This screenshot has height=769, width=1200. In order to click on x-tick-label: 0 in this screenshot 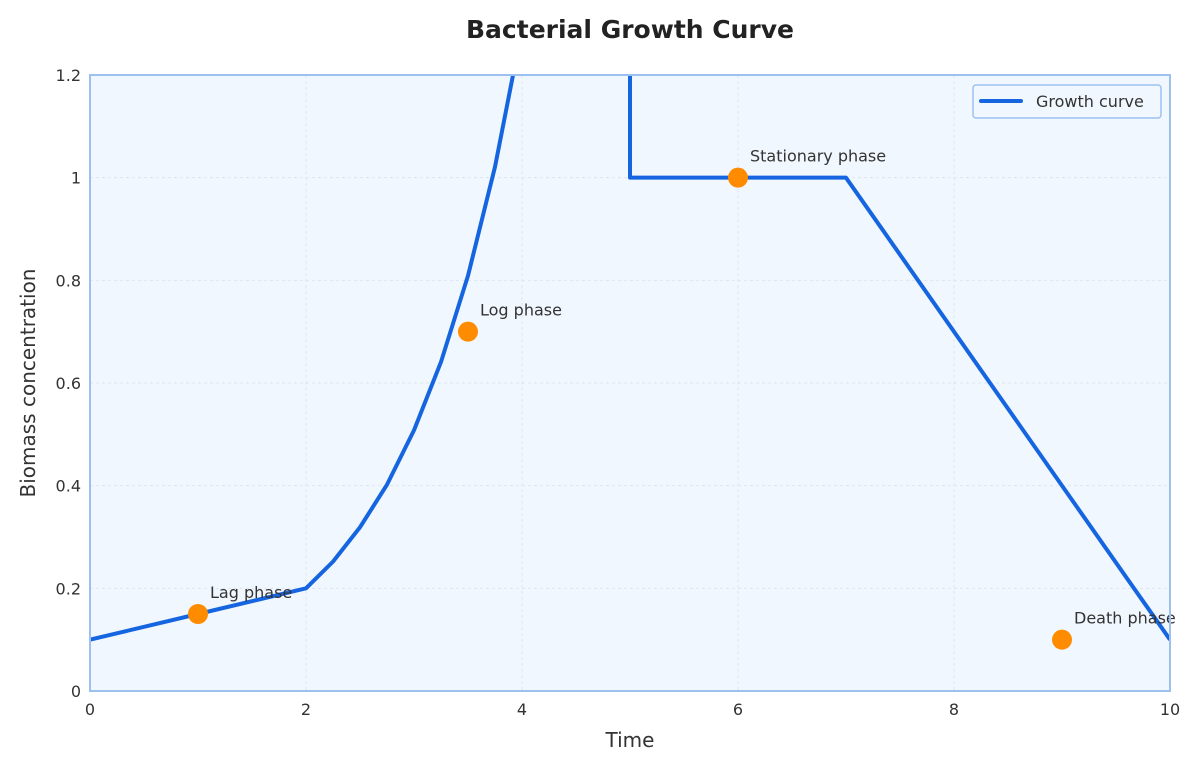, I will do `click(90, 709)`.